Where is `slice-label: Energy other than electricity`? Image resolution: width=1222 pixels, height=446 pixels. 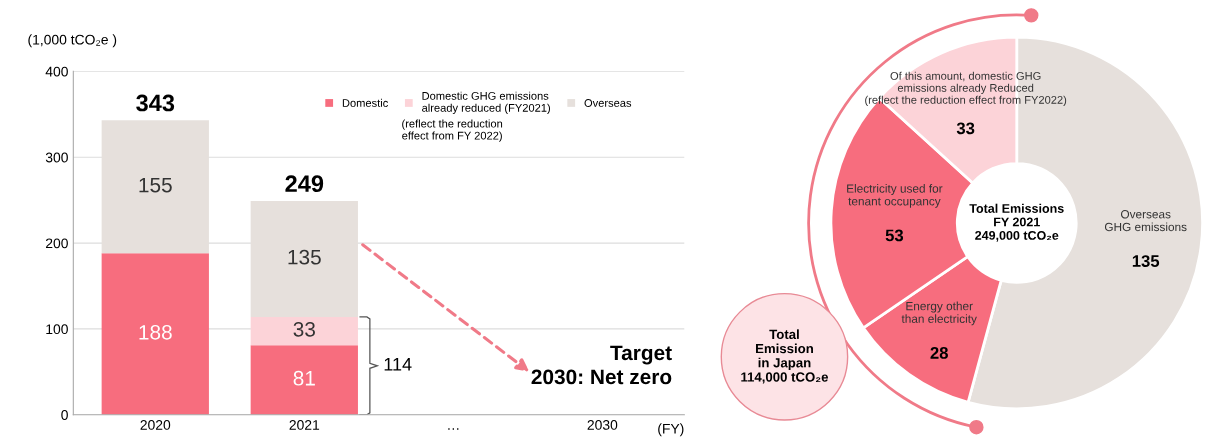 slice-label: Energy other than electricity is located at coordinates (939, 313).